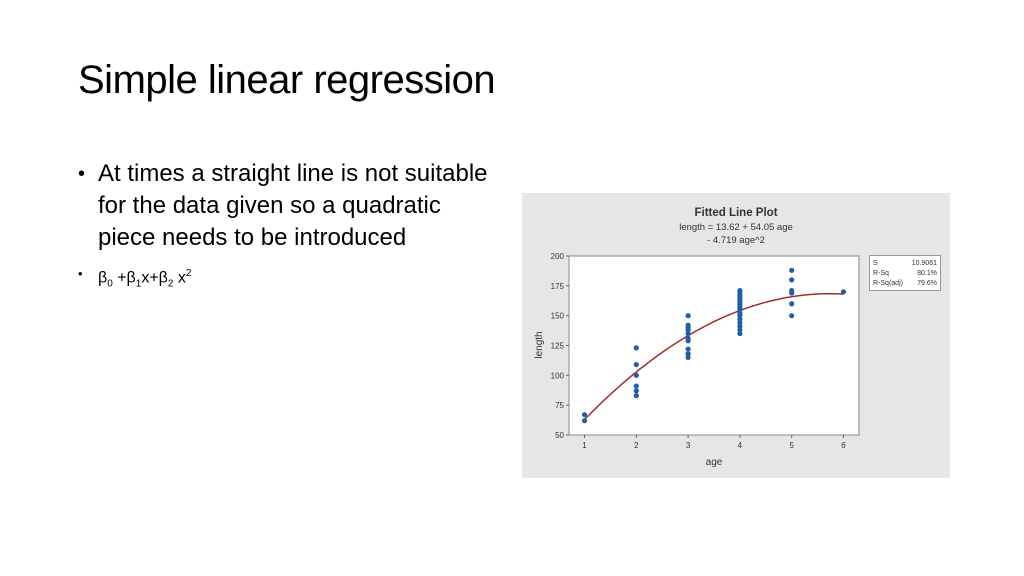  Describe the element at coordinates (927, 273) in the screenshot. I see `stats-value: 80.1%` at that location.